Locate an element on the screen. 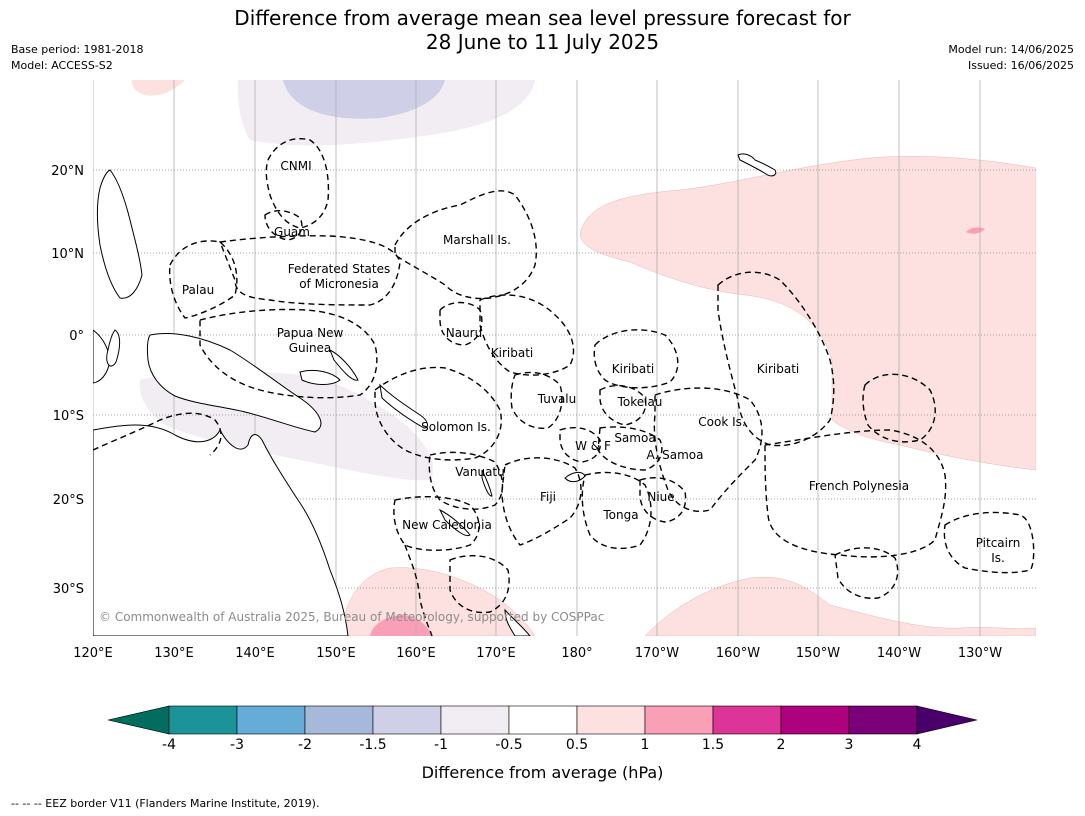  label-png-1: Papua New is located at coordinates (310, 333).